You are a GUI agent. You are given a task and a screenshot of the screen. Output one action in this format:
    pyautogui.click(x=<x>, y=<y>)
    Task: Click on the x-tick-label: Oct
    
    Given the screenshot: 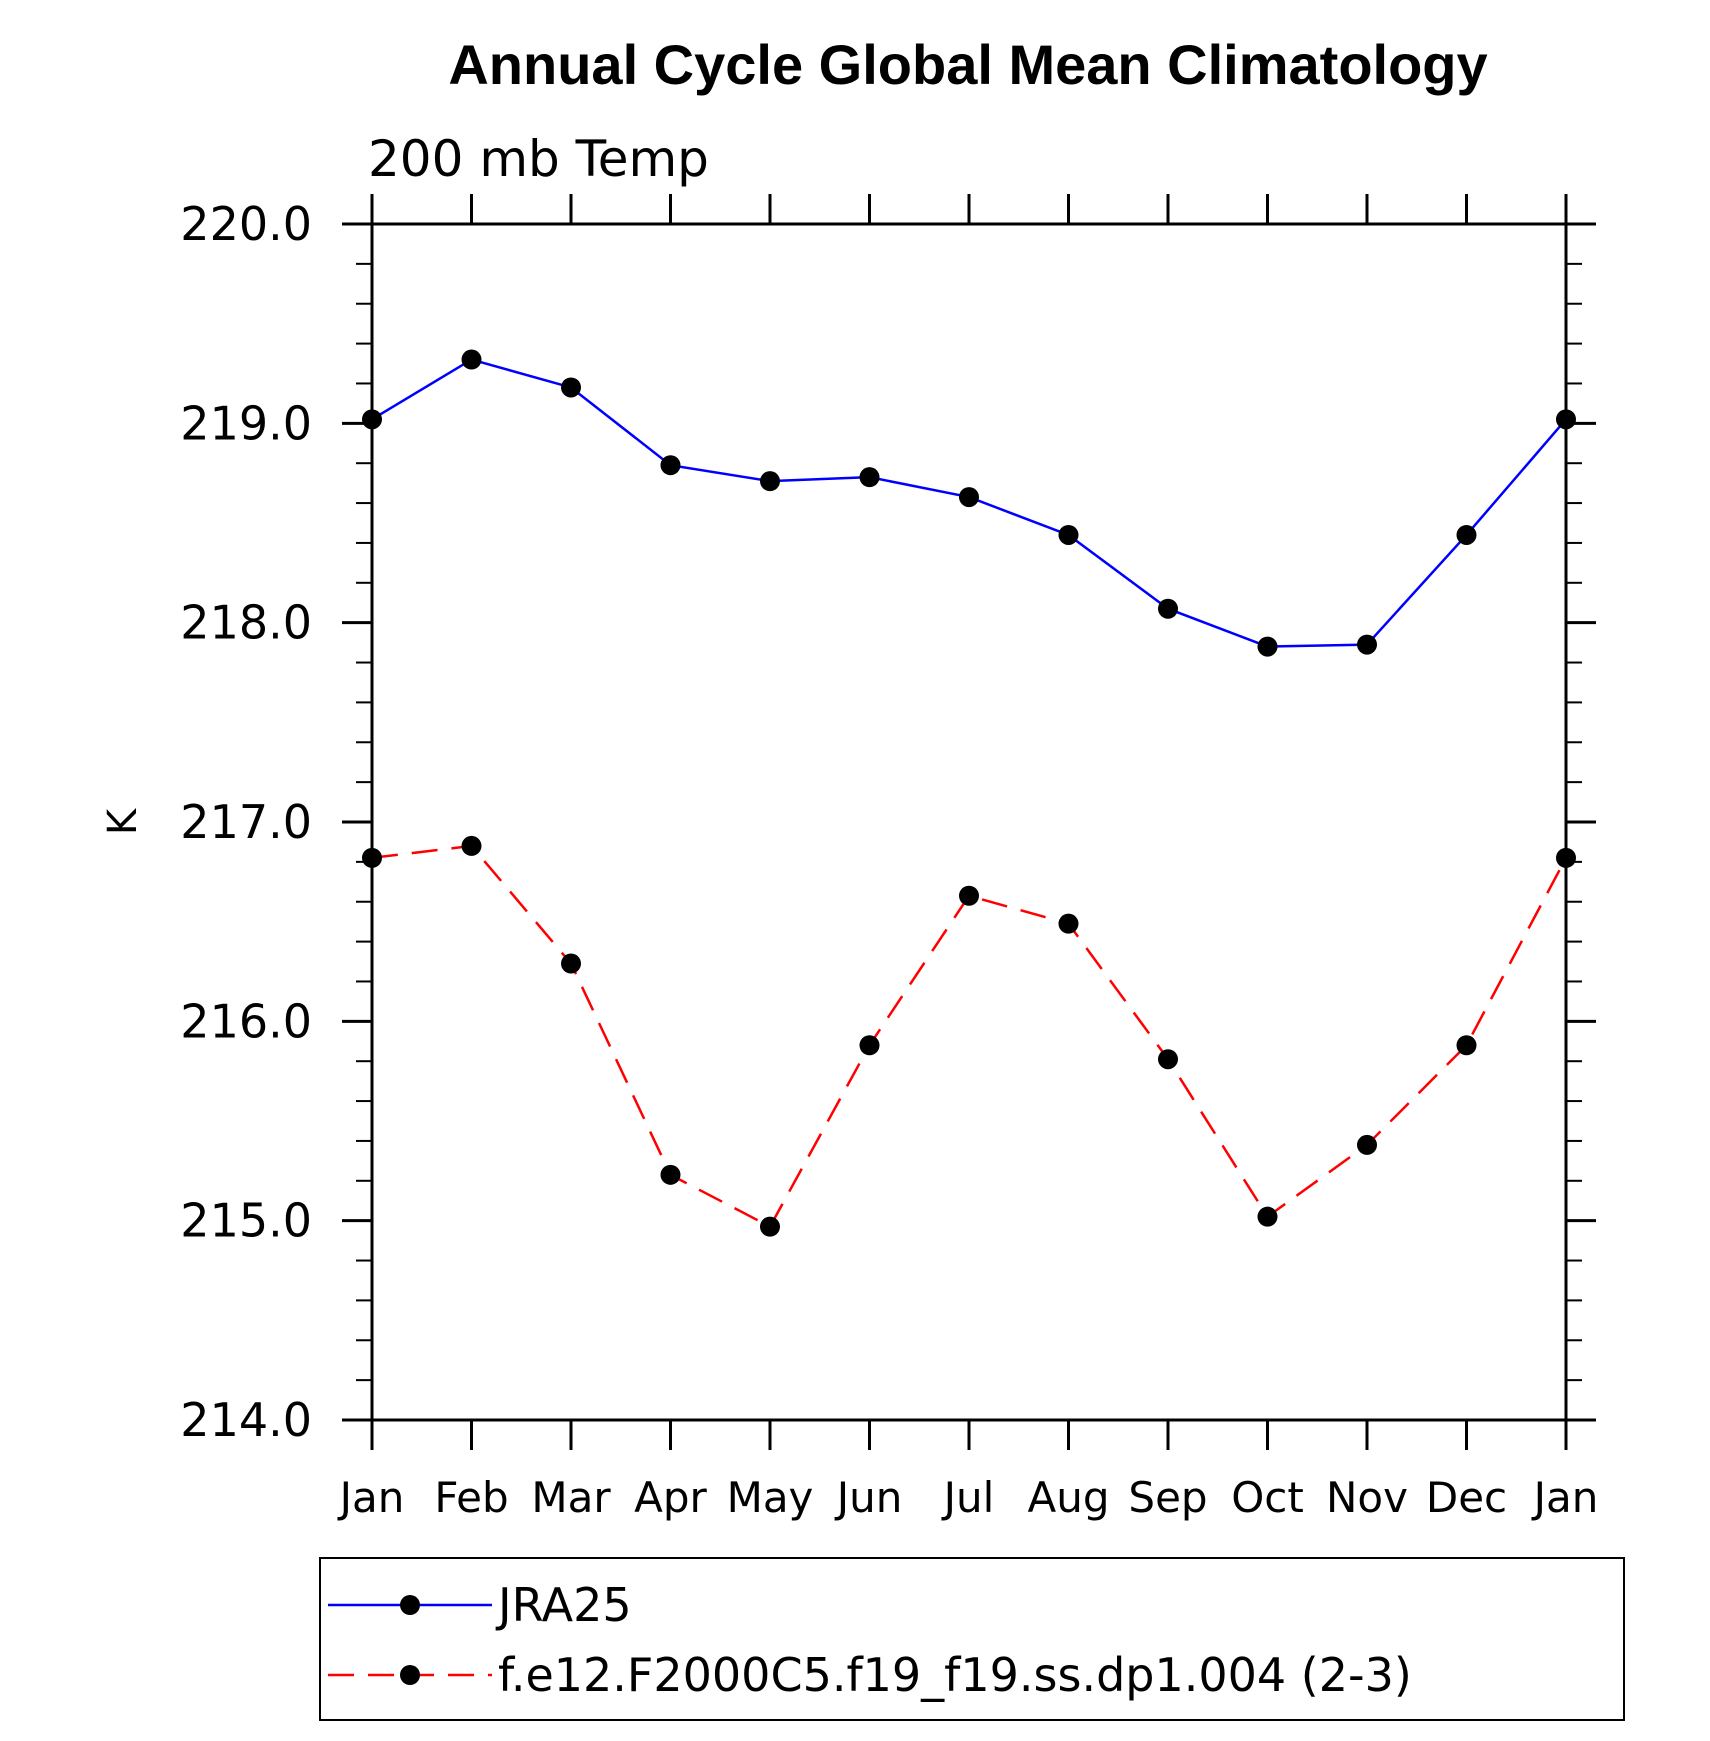 What is the action you would take?
    pyautogui.click(x=1267, y=1497)
    